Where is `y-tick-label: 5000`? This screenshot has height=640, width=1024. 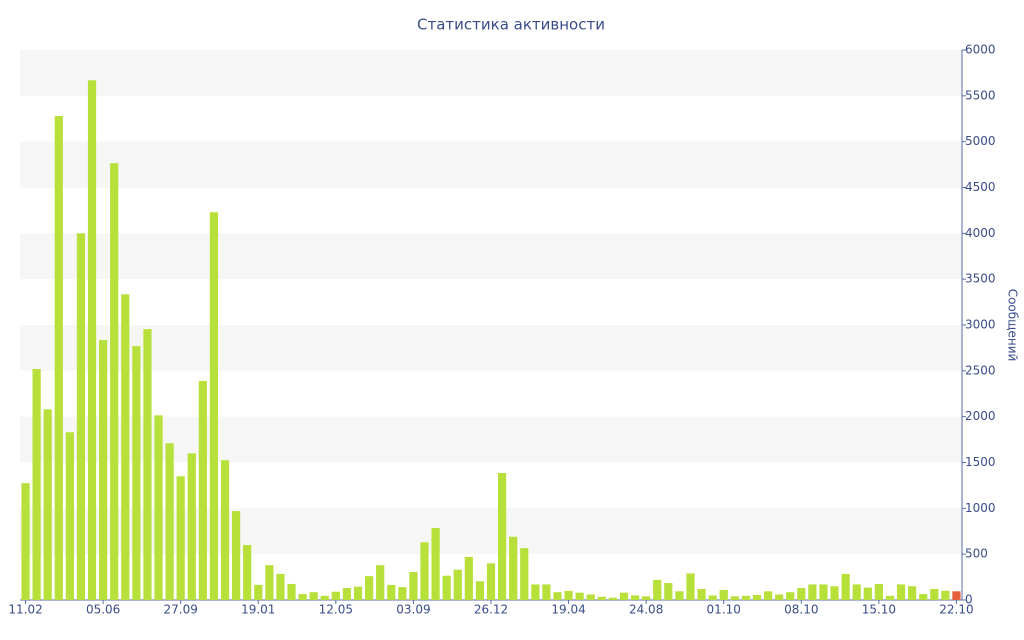 y-tick-label: 5000 is located at coordinates (980, 141).